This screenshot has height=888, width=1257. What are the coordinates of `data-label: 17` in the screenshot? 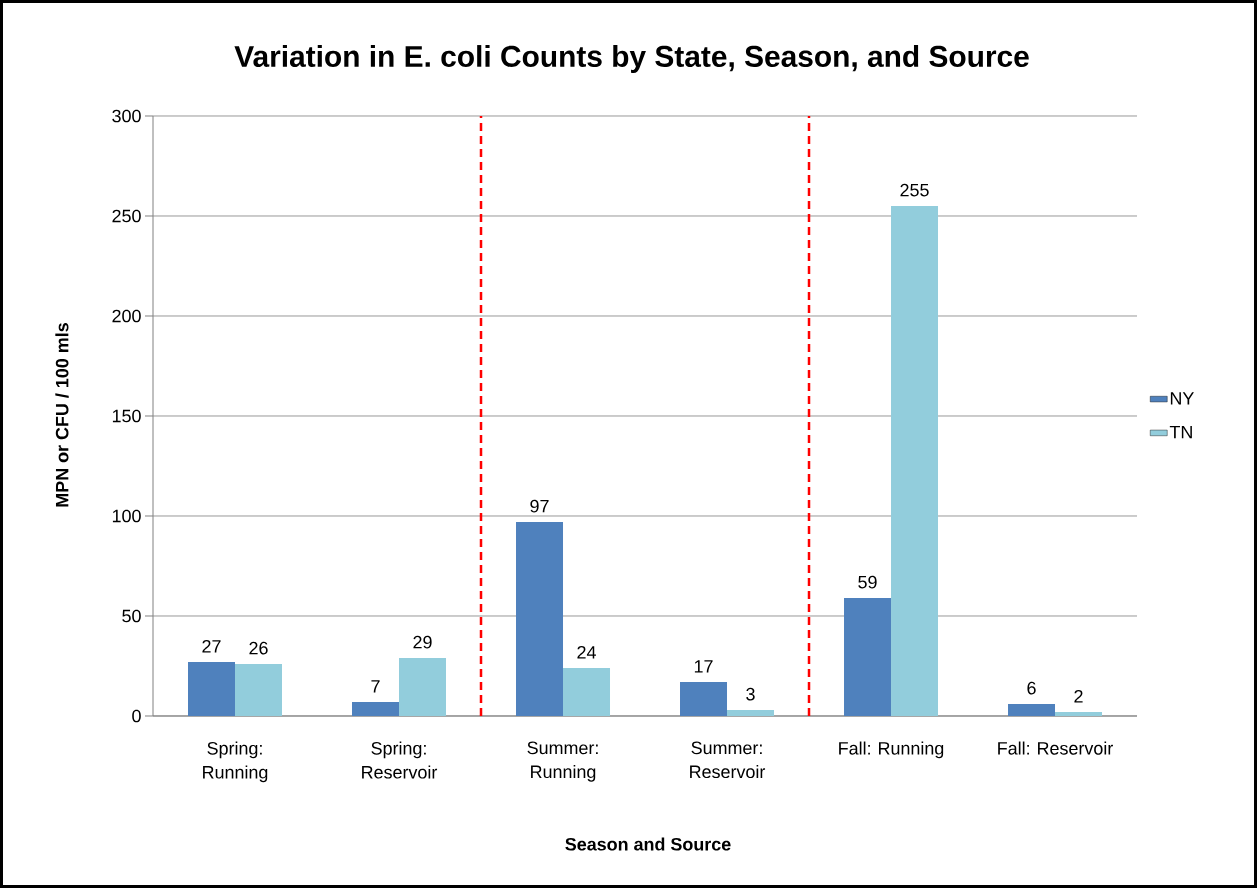 It's located at (703, 666).